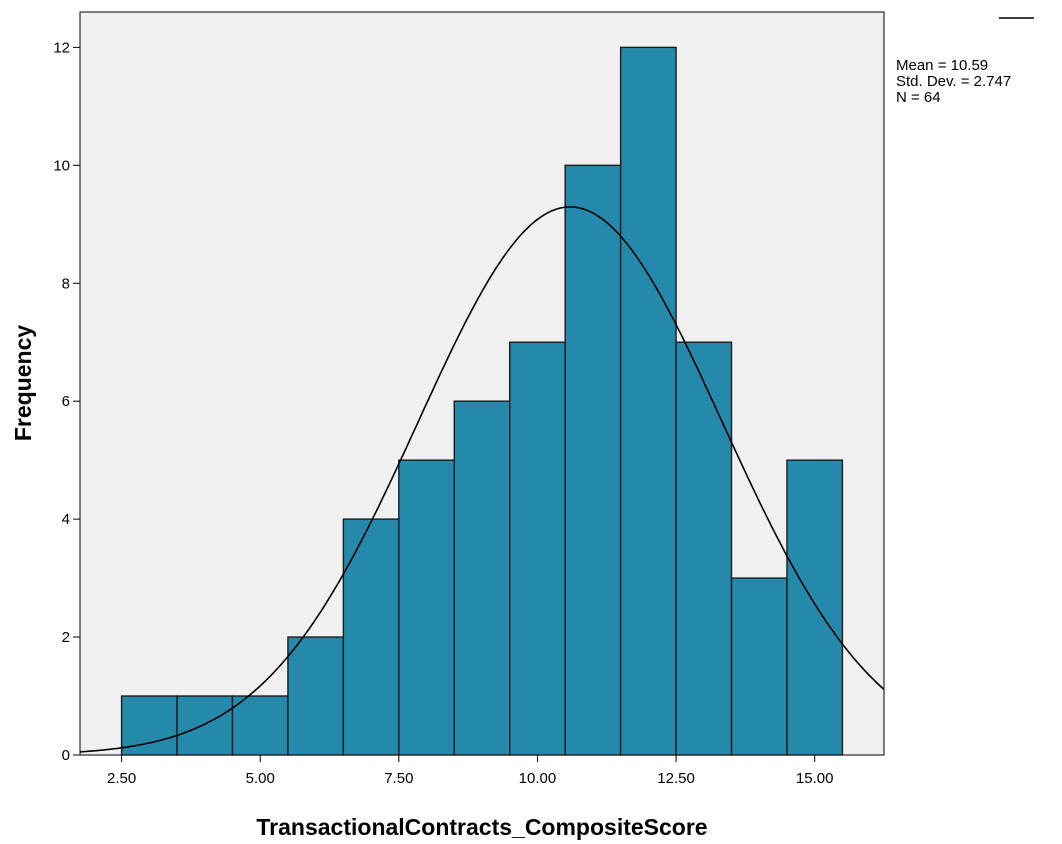 Image resolution: width=1062 pixels, height=844 pixels. What do you see at coordinates (66, 637) in the screenshot?
I see `y-tick-label-1: 2` at bounding box center [66, 637].